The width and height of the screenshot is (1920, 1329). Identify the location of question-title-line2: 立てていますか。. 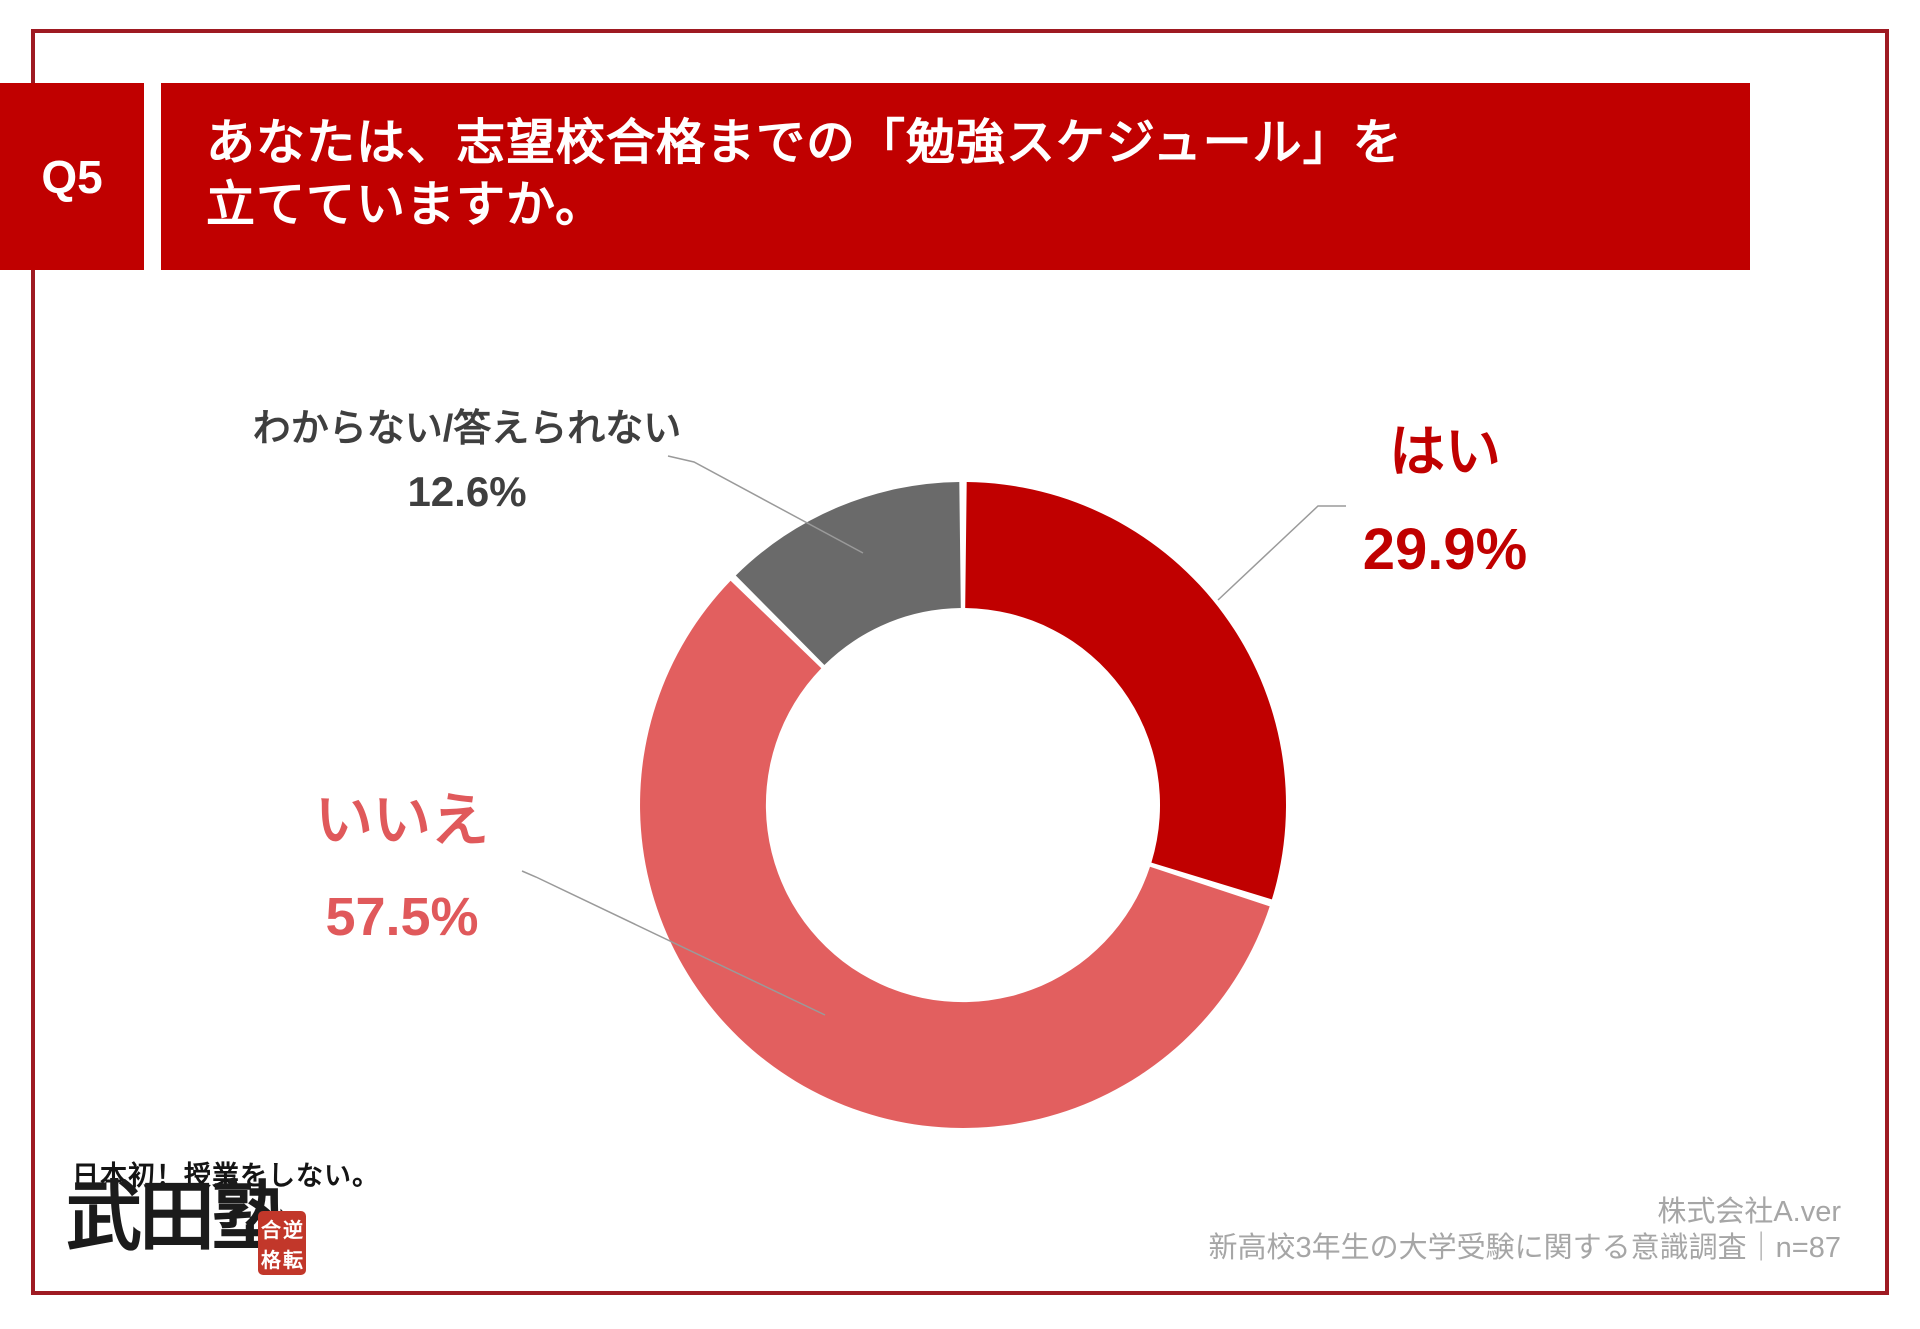
(406, 205).